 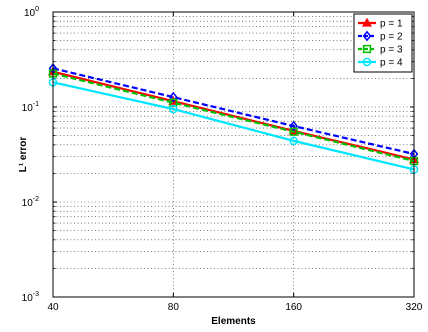 I want to click on legend: p = 1 p = 2 p = 3 p = 4, so click(x=383, y=43).